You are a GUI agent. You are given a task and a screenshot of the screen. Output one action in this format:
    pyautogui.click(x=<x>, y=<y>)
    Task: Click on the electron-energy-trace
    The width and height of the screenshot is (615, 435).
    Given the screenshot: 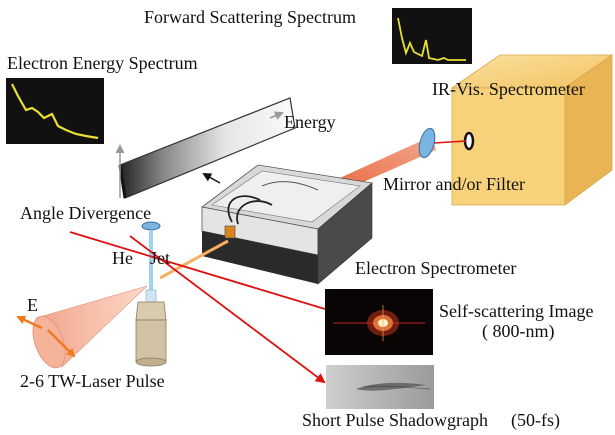 What is the action you would take?
    pyautogui.click(x=55, y=111)
    